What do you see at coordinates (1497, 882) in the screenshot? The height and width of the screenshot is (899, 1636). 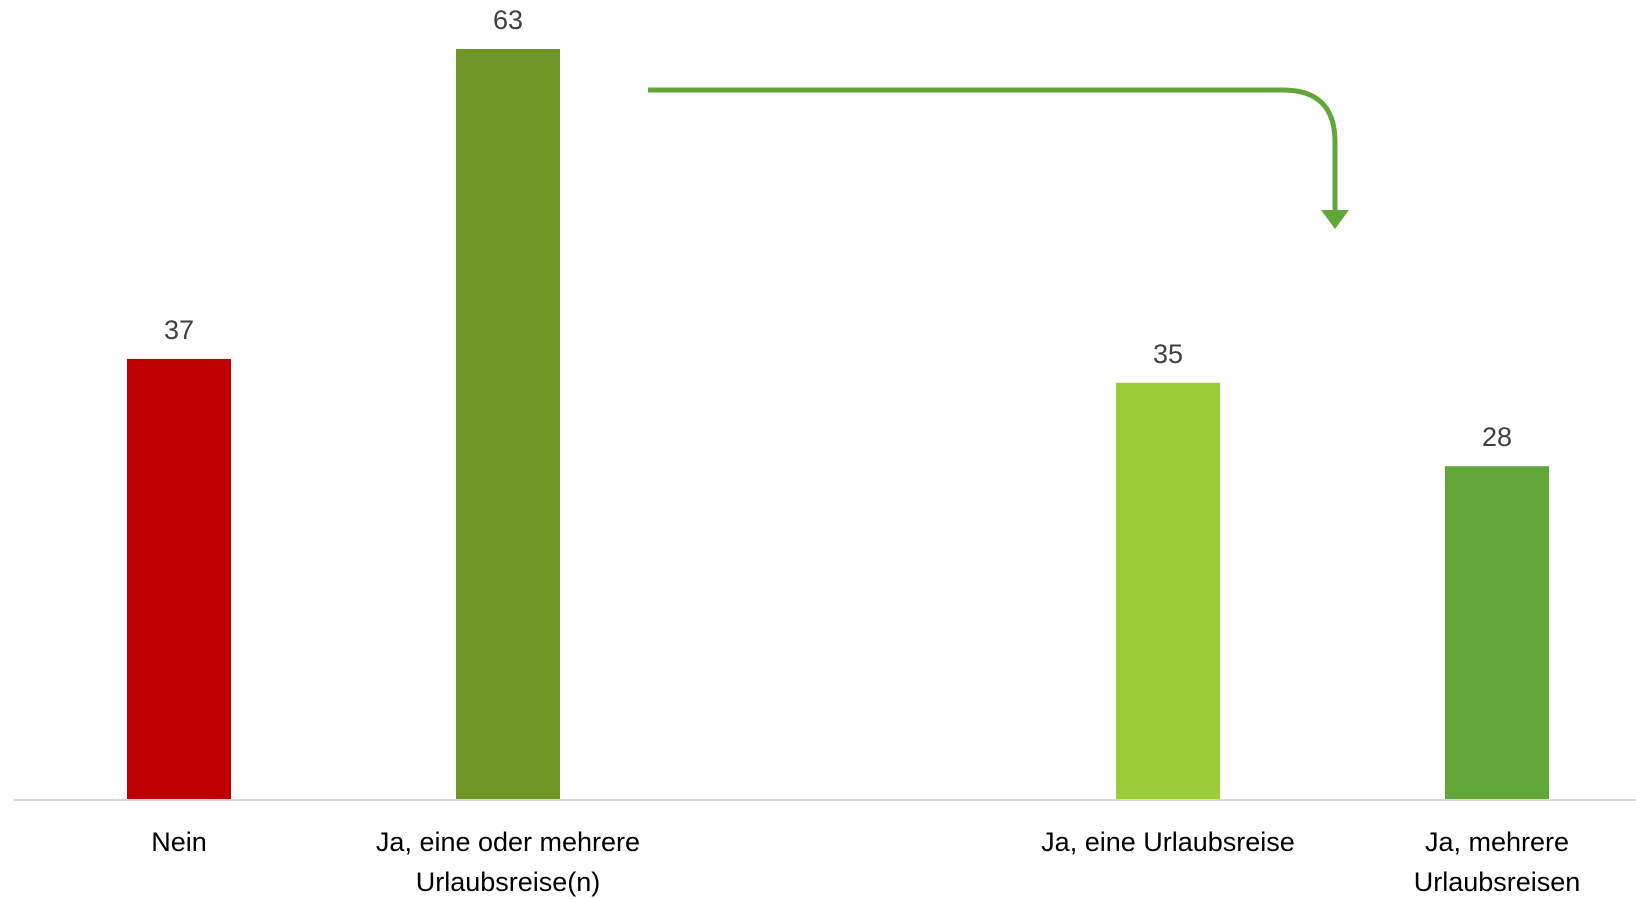 I see `category-label-4-line-2: Urlaubsreisen` at bounding box center [1497, 882].